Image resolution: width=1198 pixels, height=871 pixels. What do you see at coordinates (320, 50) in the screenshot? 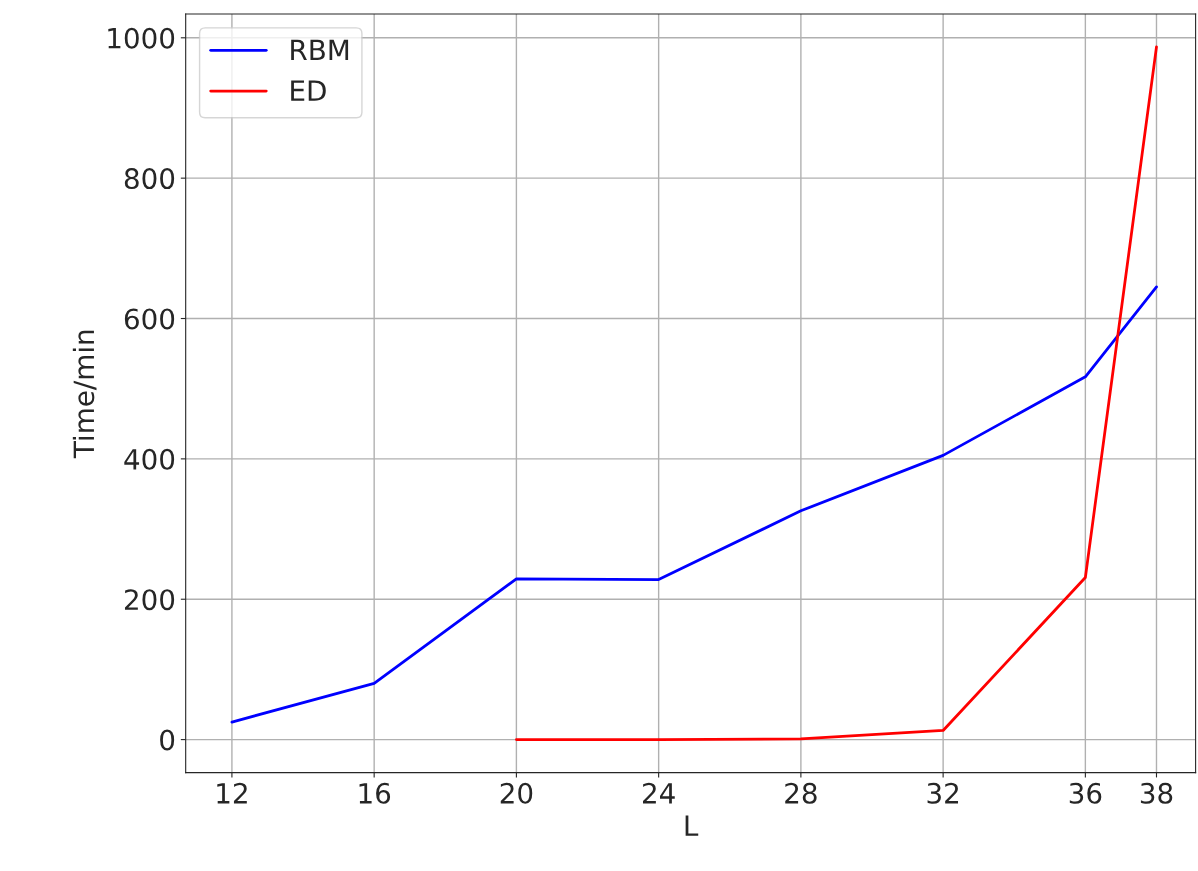
I see `legend-label: RBM` at bounding box center [320, 50].